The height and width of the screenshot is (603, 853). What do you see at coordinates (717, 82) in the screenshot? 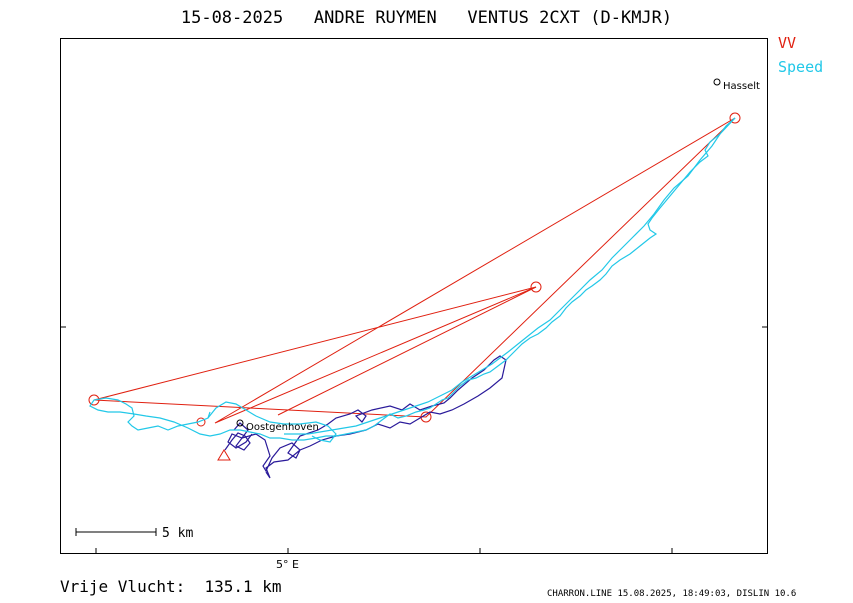
I see `place-marker-hasselt` at bounding box center [717, 82].